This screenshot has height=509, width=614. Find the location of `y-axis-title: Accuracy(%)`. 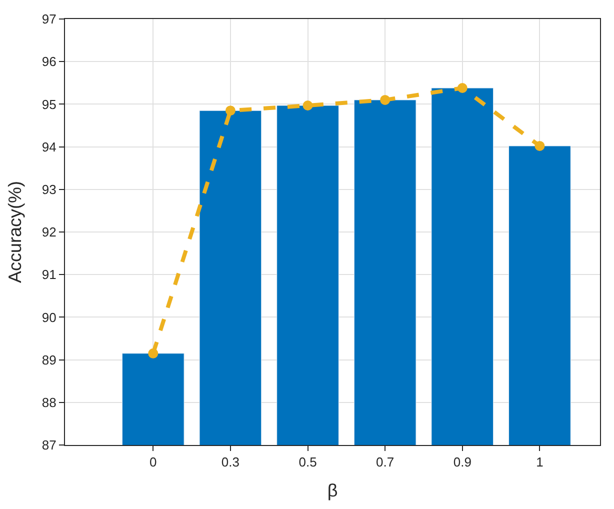

y-axis-title: Accuracy(%) is located at coordinates (15, 232).